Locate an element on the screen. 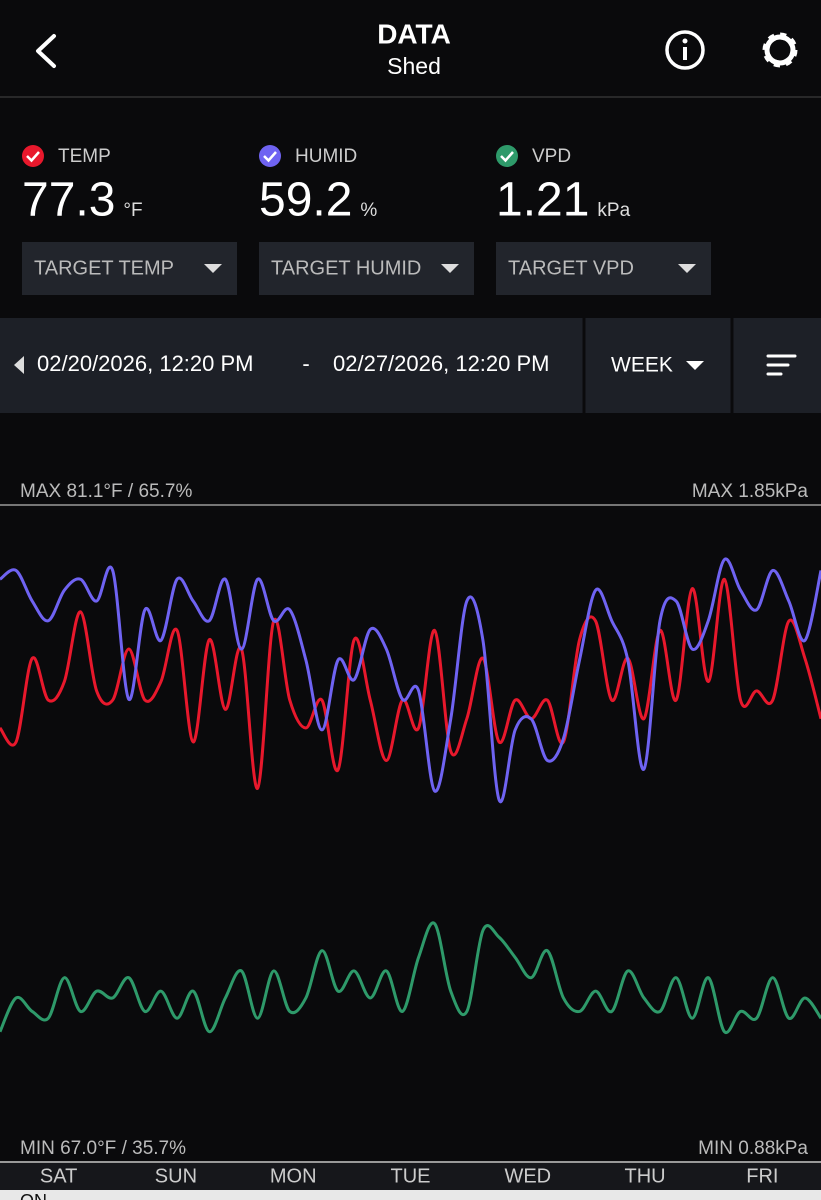  footer-bar is located at coordinates (410, 1195).